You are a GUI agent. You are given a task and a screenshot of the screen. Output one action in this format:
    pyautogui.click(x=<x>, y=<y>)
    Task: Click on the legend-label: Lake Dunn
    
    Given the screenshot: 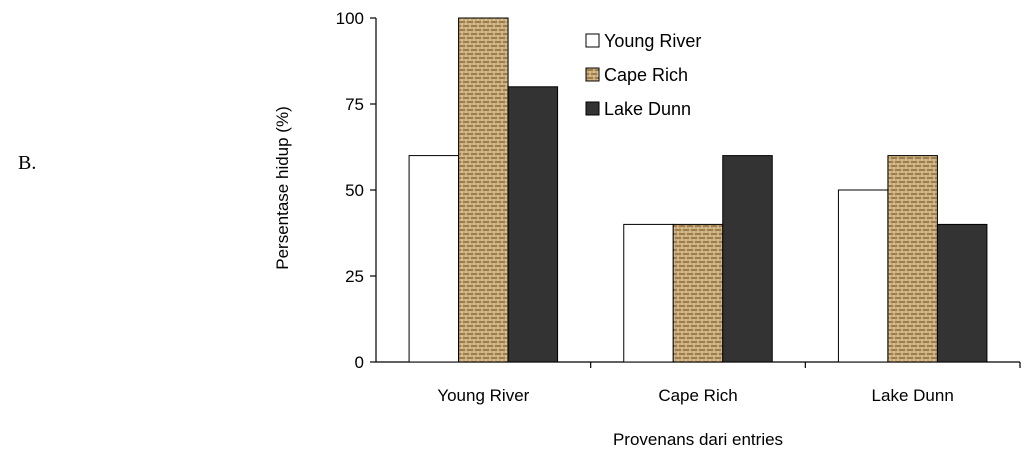 What is the action you would take?
    pyautogui.click(x=647, y=109)
    